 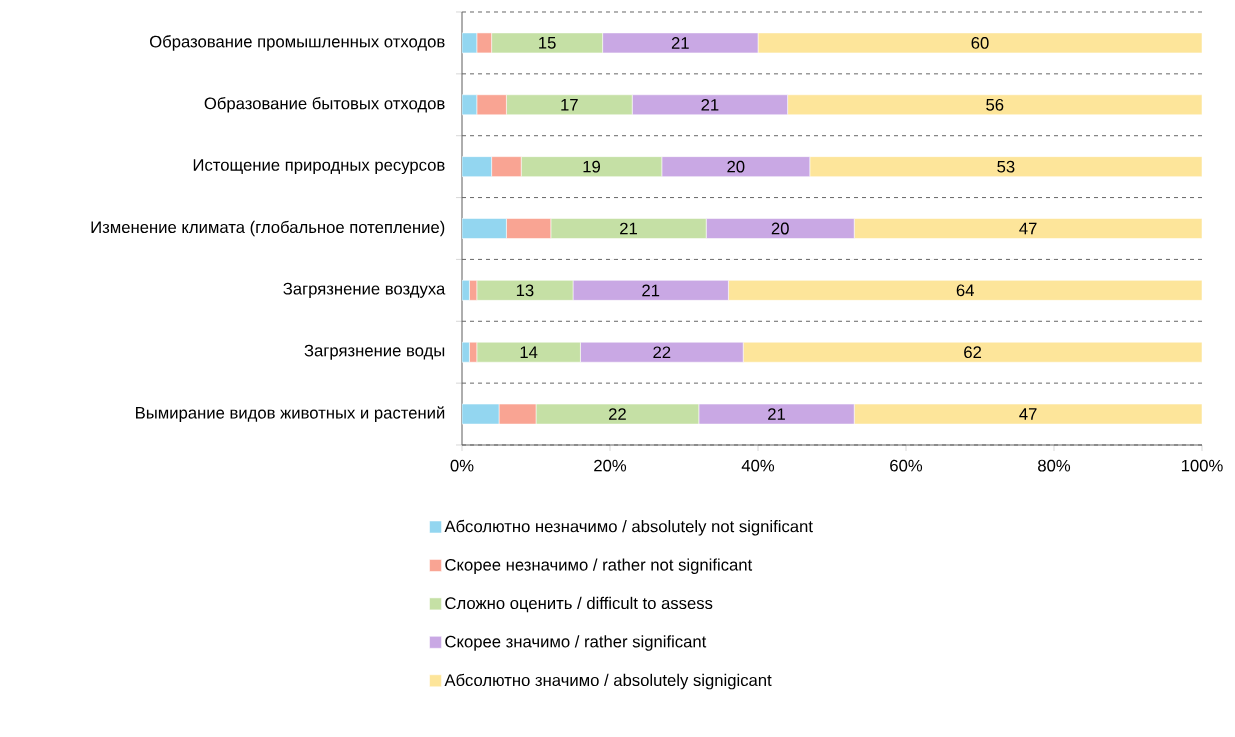 What do you see at coordinates (576, 643) in the screenshot?
I see `legend-label: Скорее значимо / rather significant` at bounding box center [576, 643].